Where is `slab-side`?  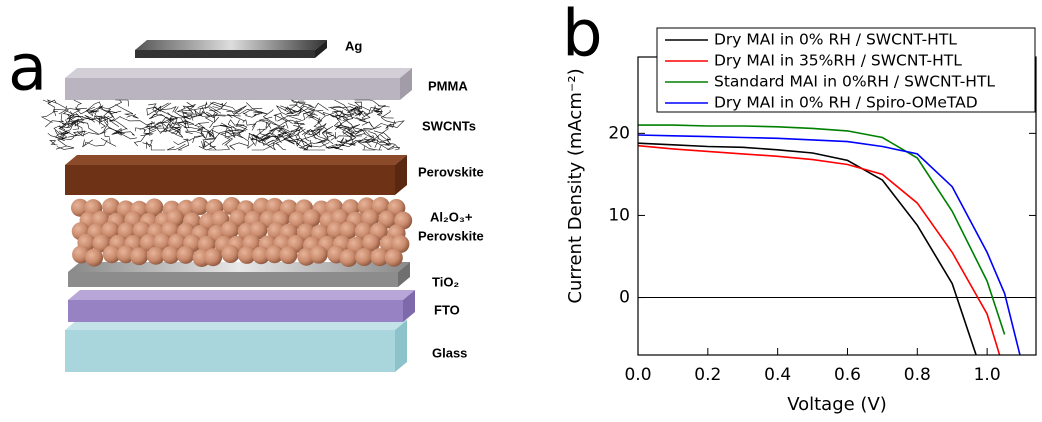 slab-side is located at coordinates (409, 306).